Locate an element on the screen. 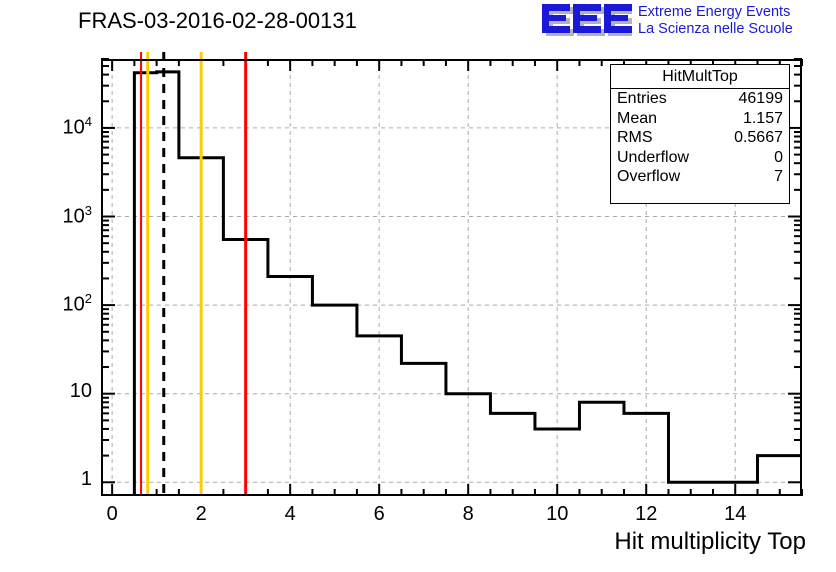 The image size is (836, 572). stats-row-label: RMS is located at coordinates (635, 137).